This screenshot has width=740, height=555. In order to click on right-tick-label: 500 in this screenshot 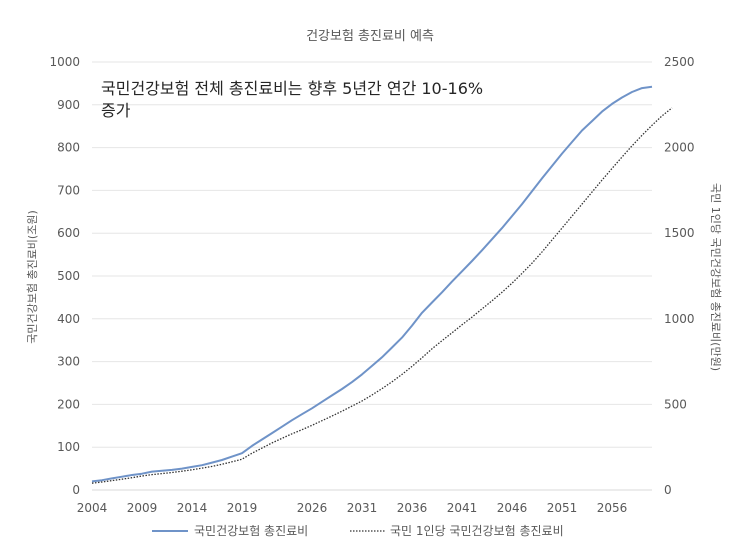, I will do `click(675, 404)`.